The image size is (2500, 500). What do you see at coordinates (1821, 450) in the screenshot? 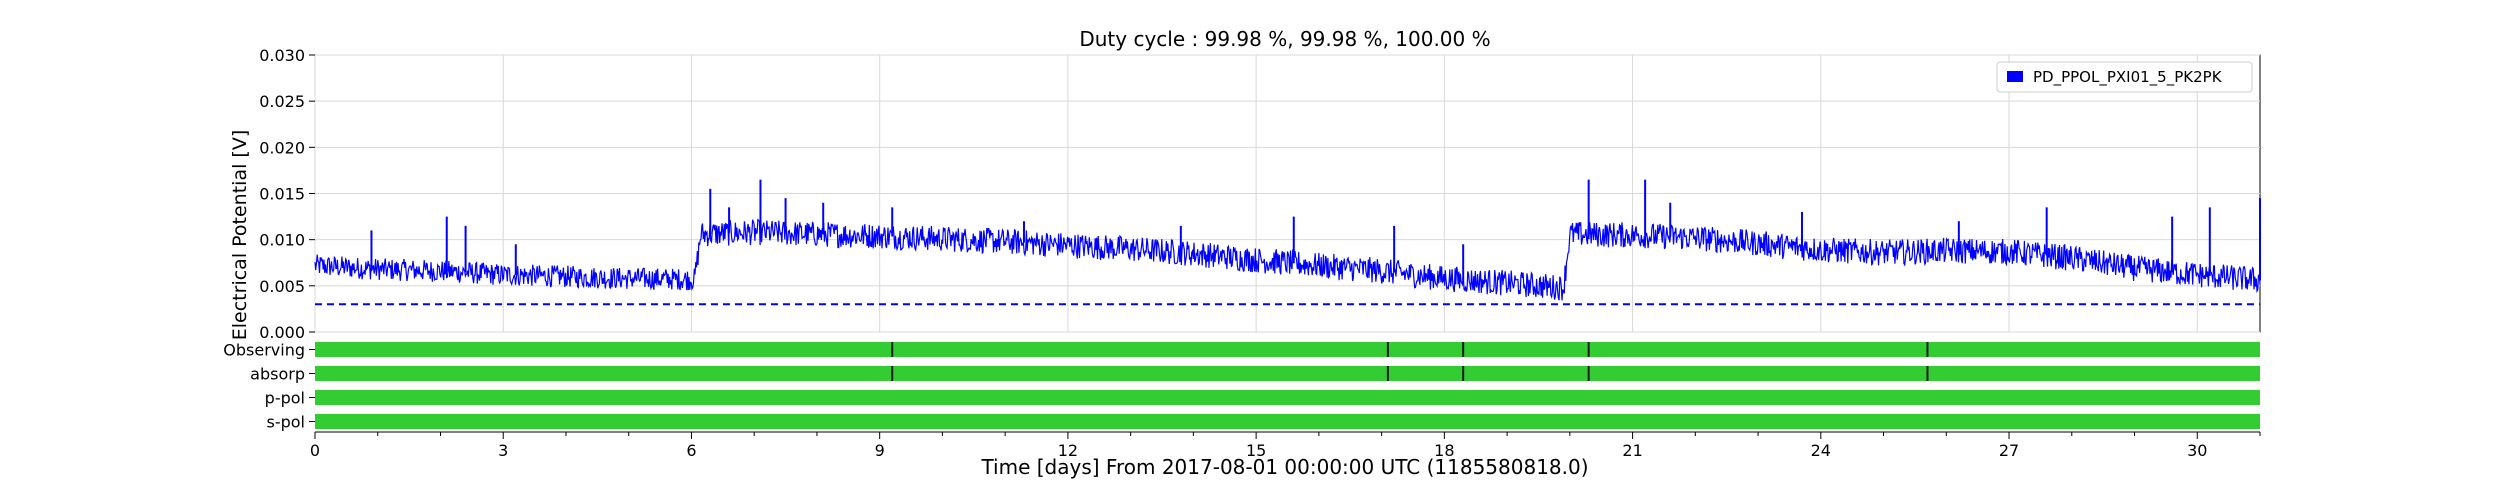
I see `x-tick-label: 24` at bounding box center [1821, 450].